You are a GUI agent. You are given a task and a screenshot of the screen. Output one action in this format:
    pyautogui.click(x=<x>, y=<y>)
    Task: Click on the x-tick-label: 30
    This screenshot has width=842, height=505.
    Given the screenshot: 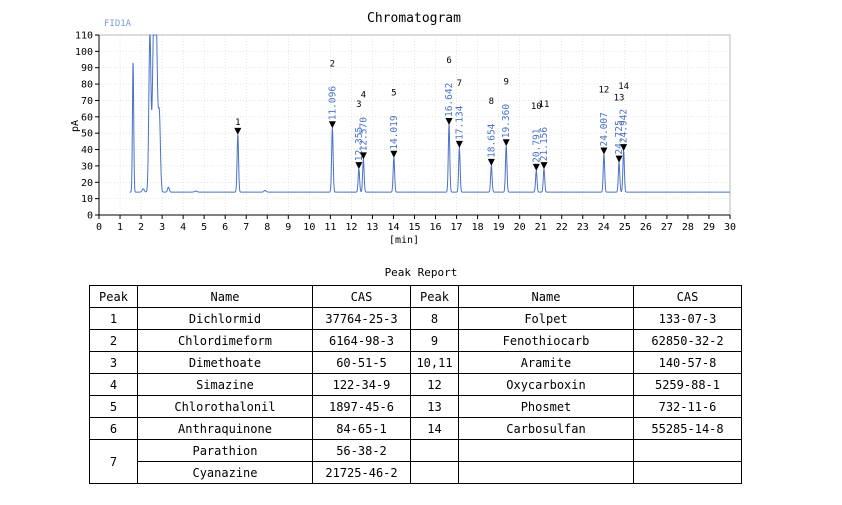 What is the action you would take?
    pyautogui.click(x=730, y=227)
    